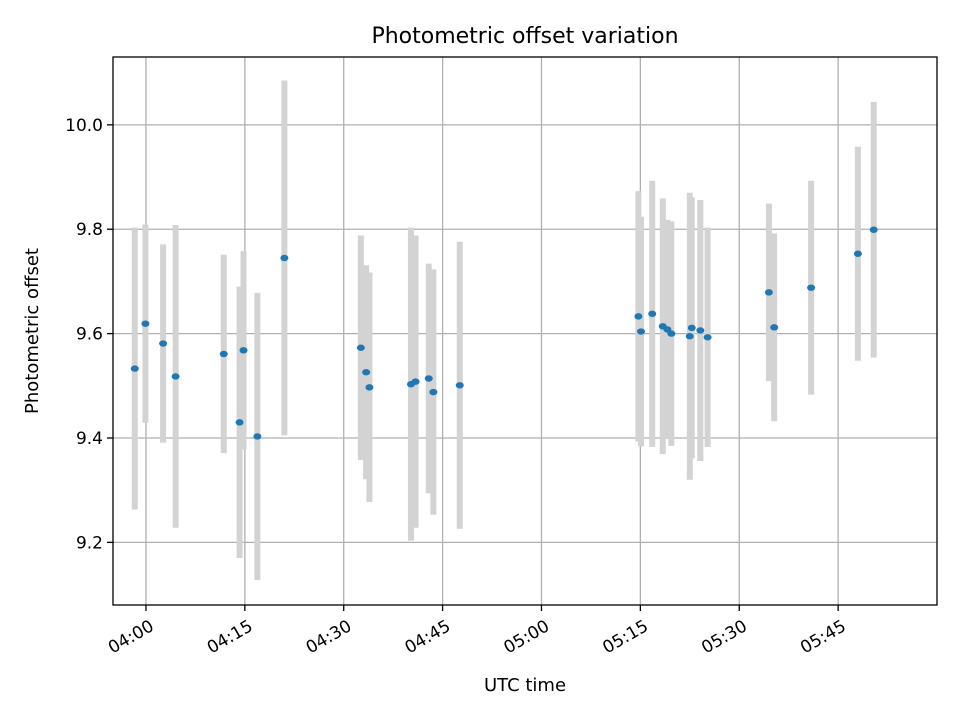  Describe the element at coordinates (525, 685) in the screenshot. I see `x-axis-label: UTC time` at that location.